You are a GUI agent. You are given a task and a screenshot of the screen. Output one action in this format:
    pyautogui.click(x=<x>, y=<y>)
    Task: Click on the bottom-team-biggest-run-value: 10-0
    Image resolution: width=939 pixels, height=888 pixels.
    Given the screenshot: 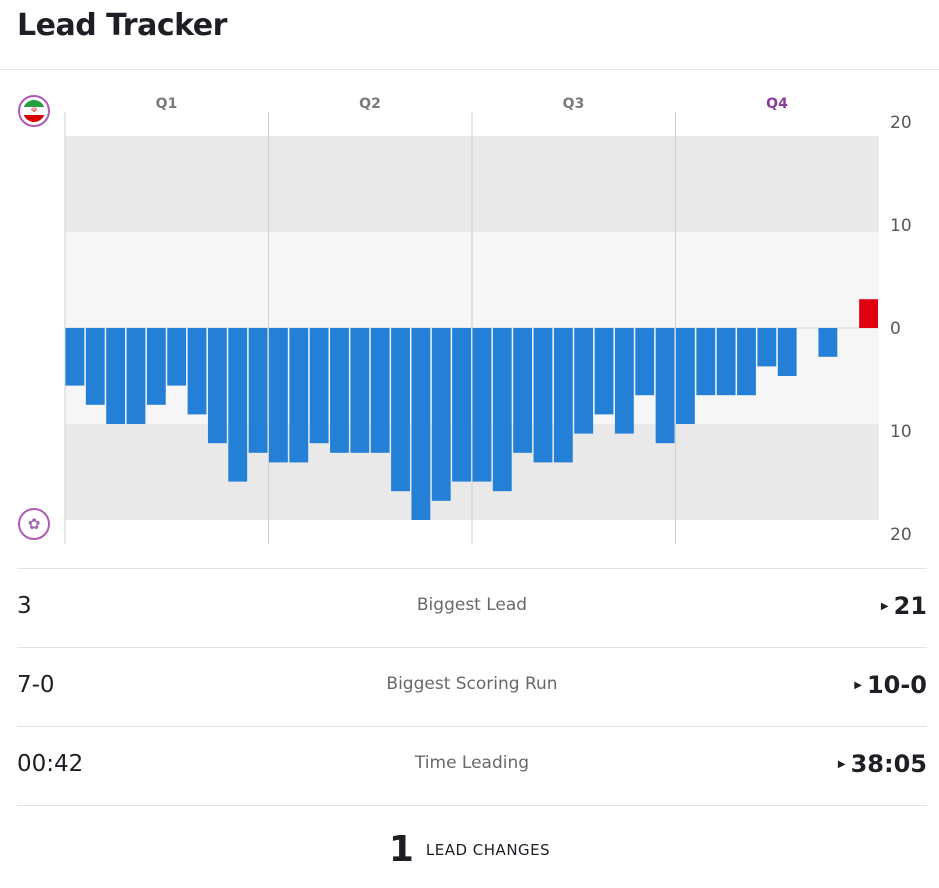 What is the action you would take?
    pyautogui.click(x=896, y=685)
    